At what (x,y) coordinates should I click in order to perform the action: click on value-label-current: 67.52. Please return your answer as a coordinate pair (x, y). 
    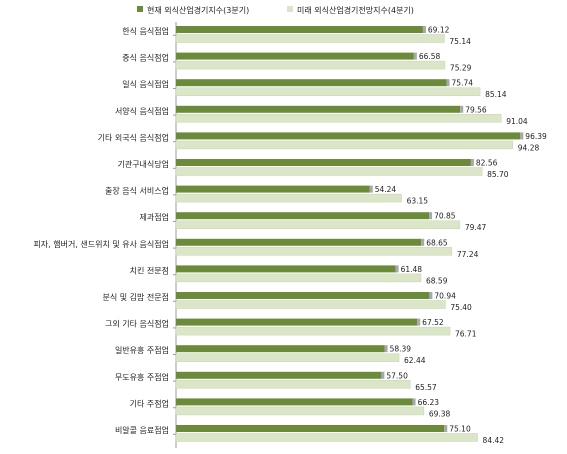
    Looking at the image, I should click on (433, 322).